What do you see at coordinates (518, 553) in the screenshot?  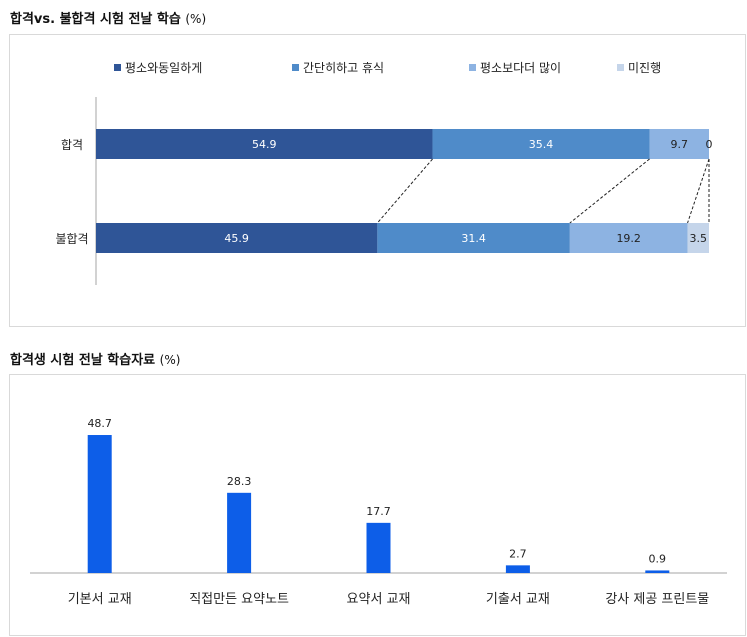 I see `column-value-3: 2.7` at bounding box center [518, 553].